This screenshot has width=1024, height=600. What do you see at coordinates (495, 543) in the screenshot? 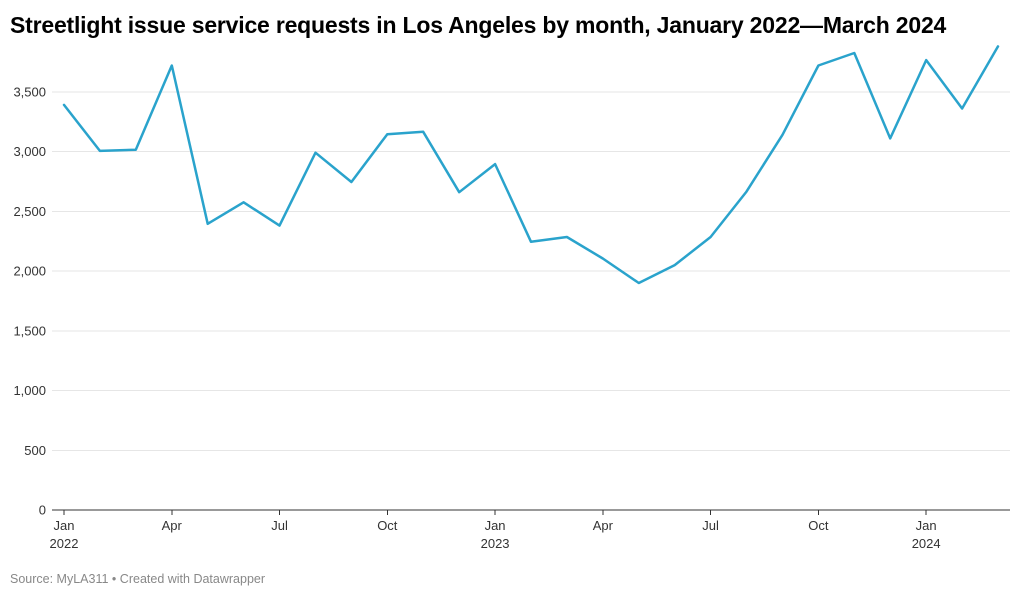
I see `x-tick-year-label: 2023` at bounding box center [495, 543].